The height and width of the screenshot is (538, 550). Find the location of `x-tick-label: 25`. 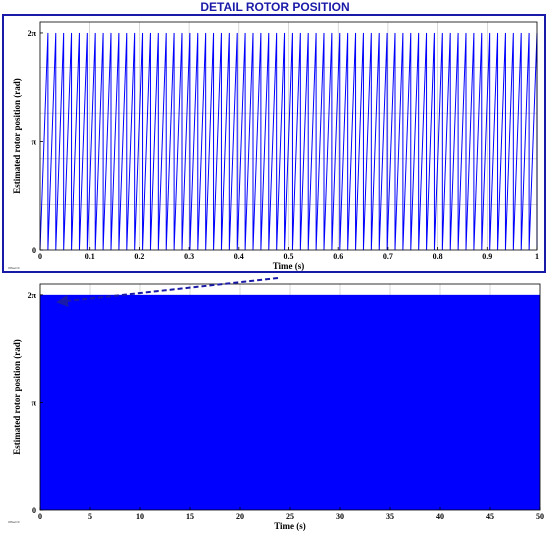

x-tick-label: 25 is located at coordinates (290, 516).